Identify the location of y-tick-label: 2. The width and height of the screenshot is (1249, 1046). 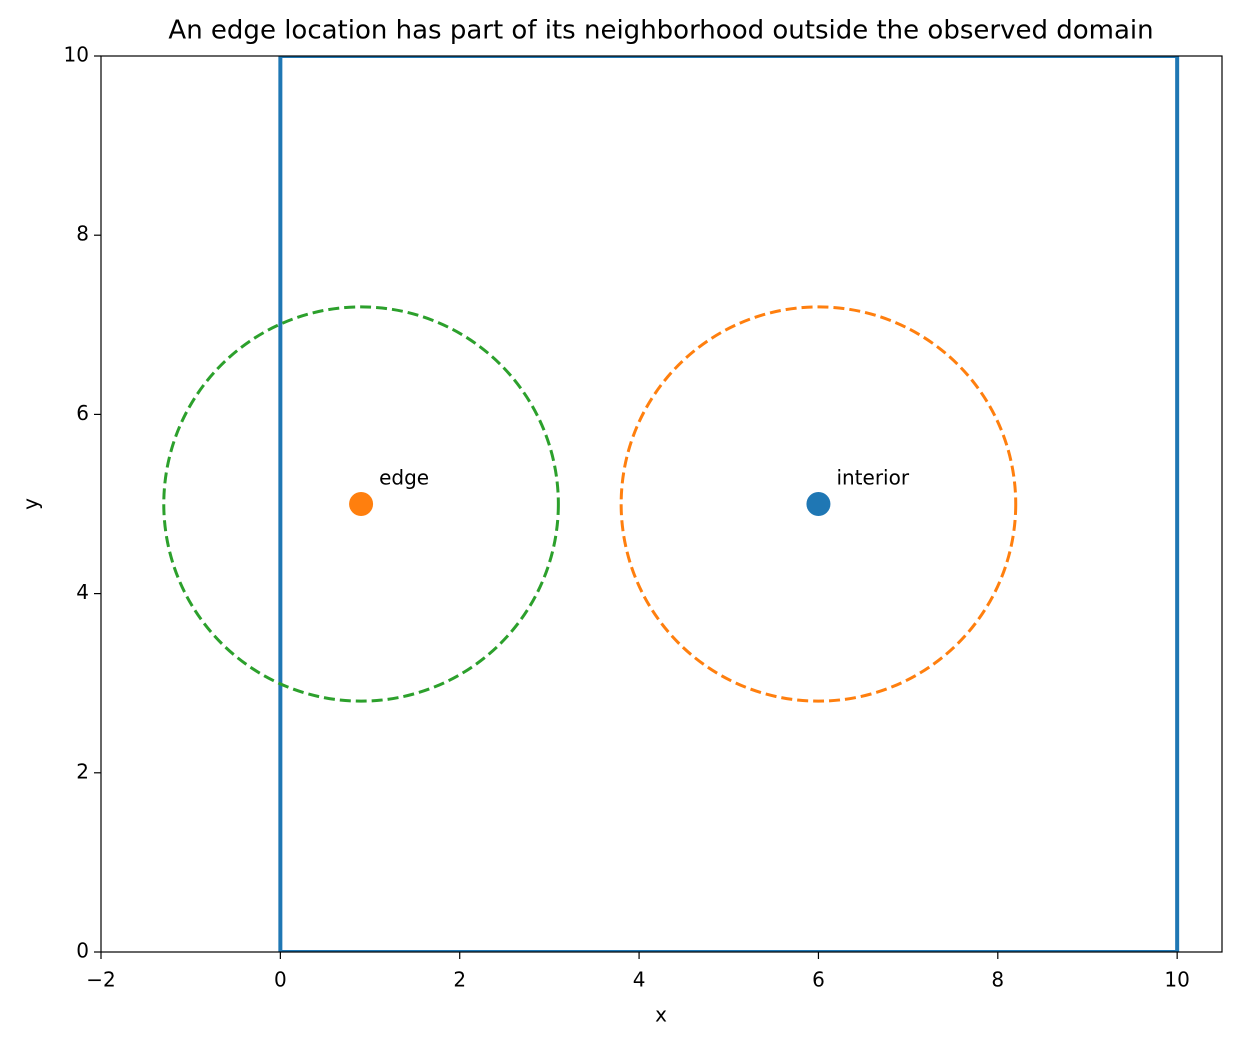
(82, 771).